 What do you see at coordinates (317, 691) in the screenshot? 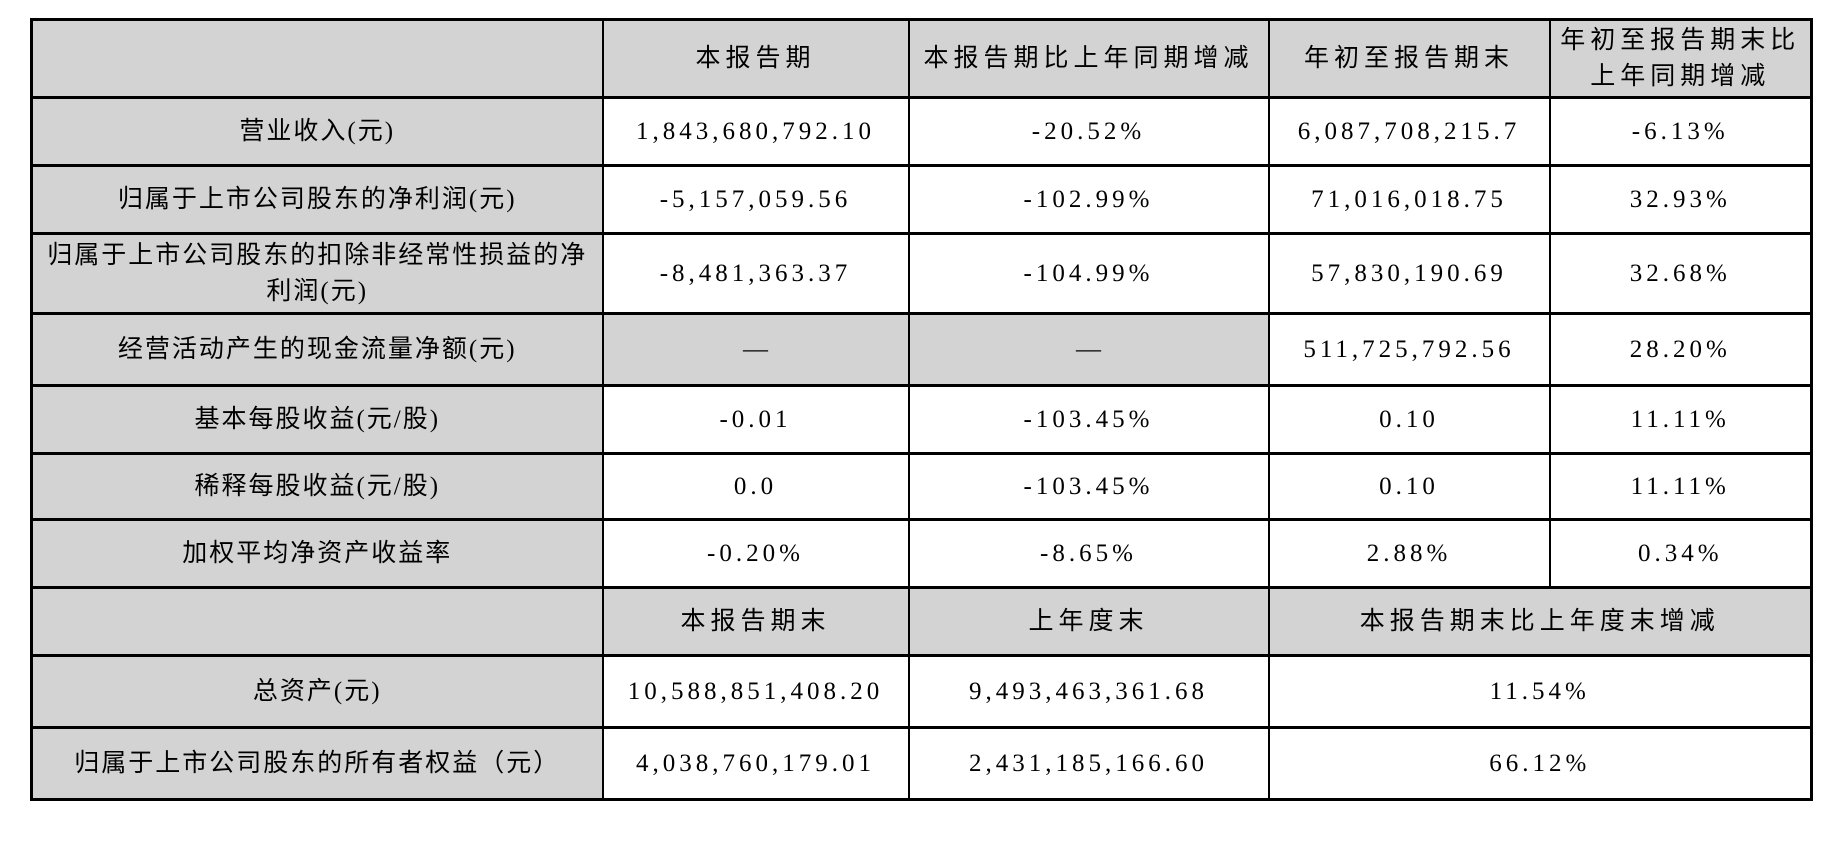
I see `row-label: 总资产(元)` at bounding box center [317, 691].